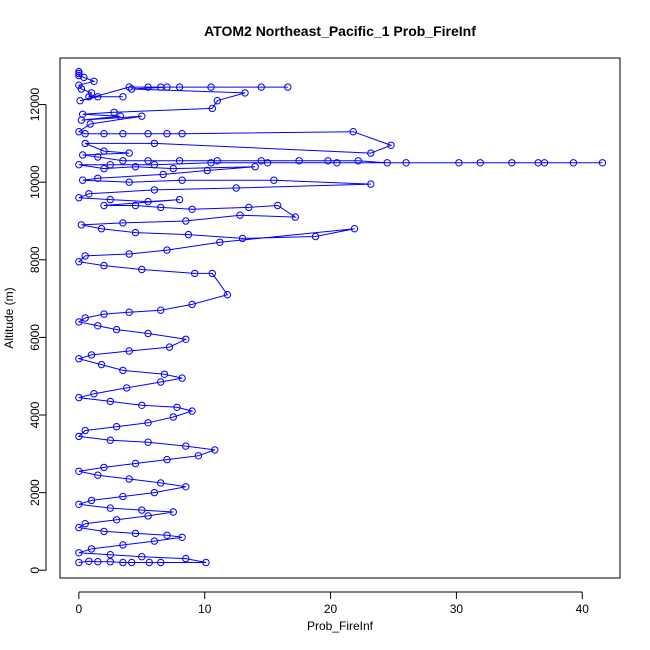 Image resolution: width=650 pixels, height=650 pixels. What do you see at coordinates (35, 570) in the screenshot?
I see `y-tick-label: 0` at bounding box center [35, 570].